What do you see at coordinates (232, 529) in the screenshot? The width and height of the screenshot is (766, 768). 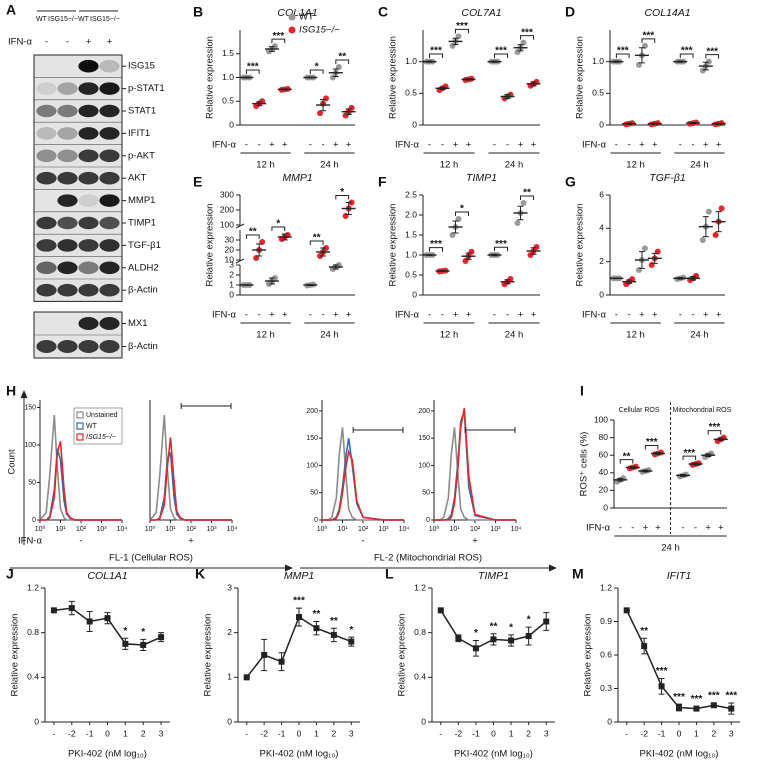 I see `x-tick-label: 10⁴` at bounding box center [232, 529].